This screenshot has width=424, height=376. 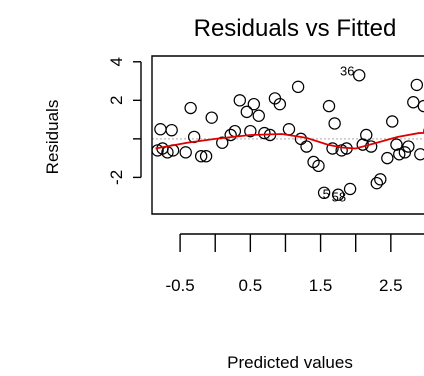 I want to click on point-label: 58, so click(x=339, y=197).